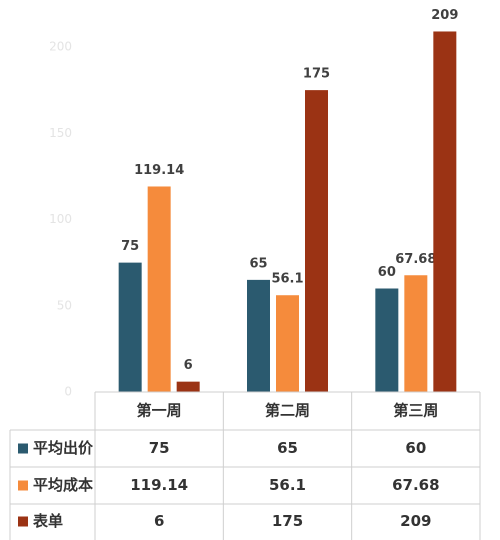 This screenshot has height=540, width=500. I want to click on value-label: 65, so click(258, 263).